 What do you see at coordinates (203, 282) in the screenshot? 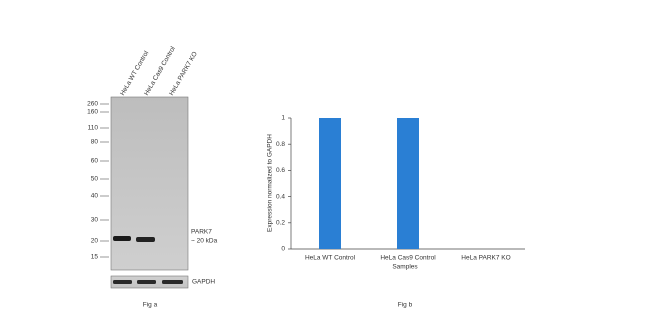
I see `loading-label: GAPDH` at bounding box center [203, 282].